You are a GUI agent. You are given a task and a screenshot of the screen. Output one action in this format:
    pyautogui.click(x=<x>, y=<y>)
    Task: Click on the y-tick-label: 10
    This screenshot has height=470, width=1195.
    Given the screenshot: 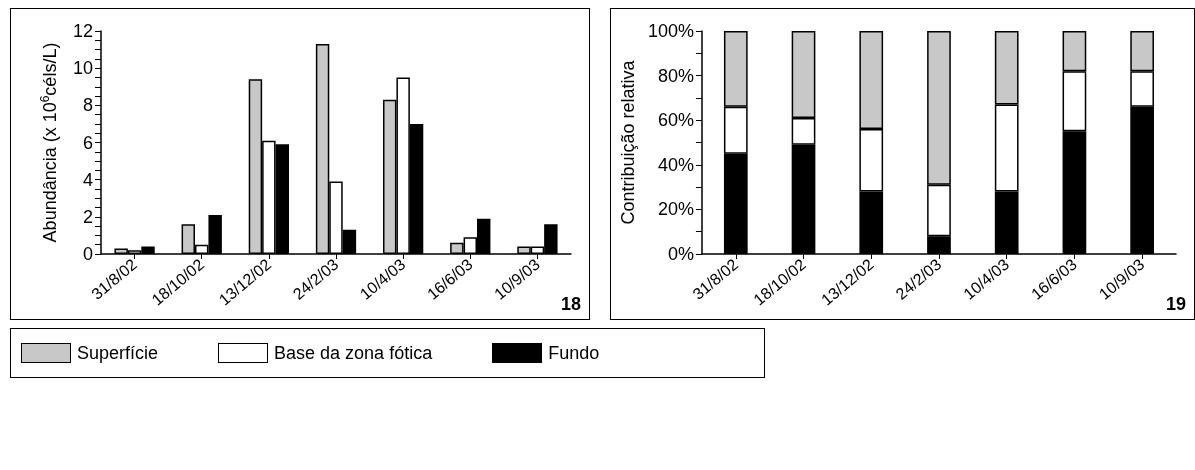 What is the action you would take?
    pyautogui.click(x=82, y=68)
    